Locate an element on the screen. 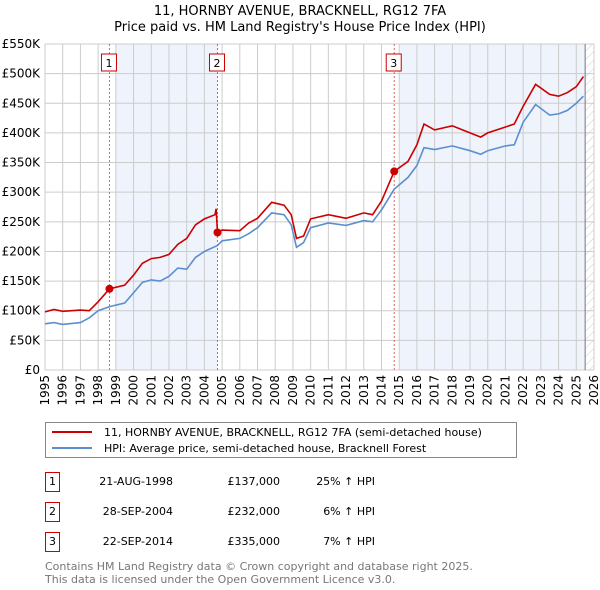  y-tick-label: £550K is located at coordinates (22, 44).